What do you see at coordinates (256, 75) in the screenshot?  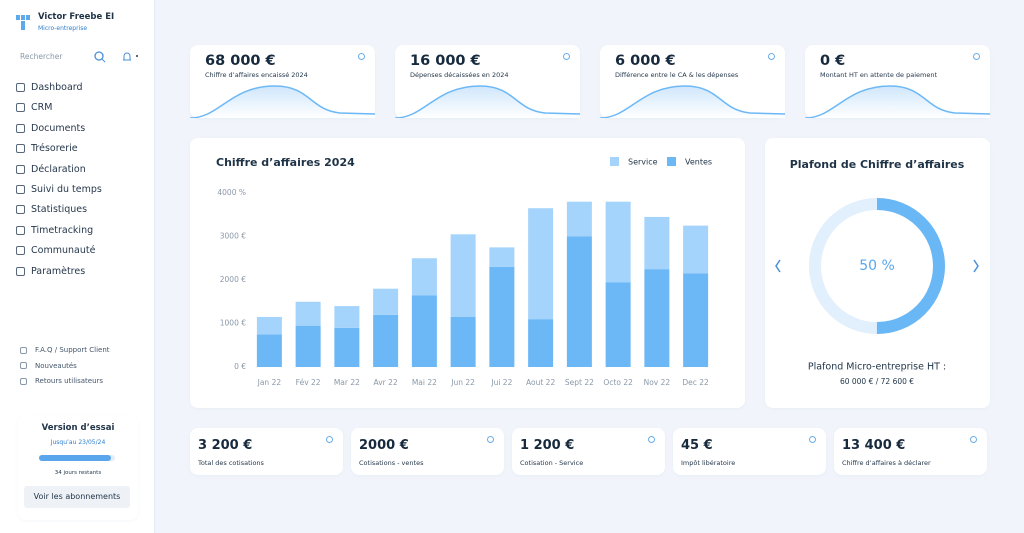 I see `kpi-label: Chiffre d’affaires encaissé 2024` at bounding box center [256, 75].